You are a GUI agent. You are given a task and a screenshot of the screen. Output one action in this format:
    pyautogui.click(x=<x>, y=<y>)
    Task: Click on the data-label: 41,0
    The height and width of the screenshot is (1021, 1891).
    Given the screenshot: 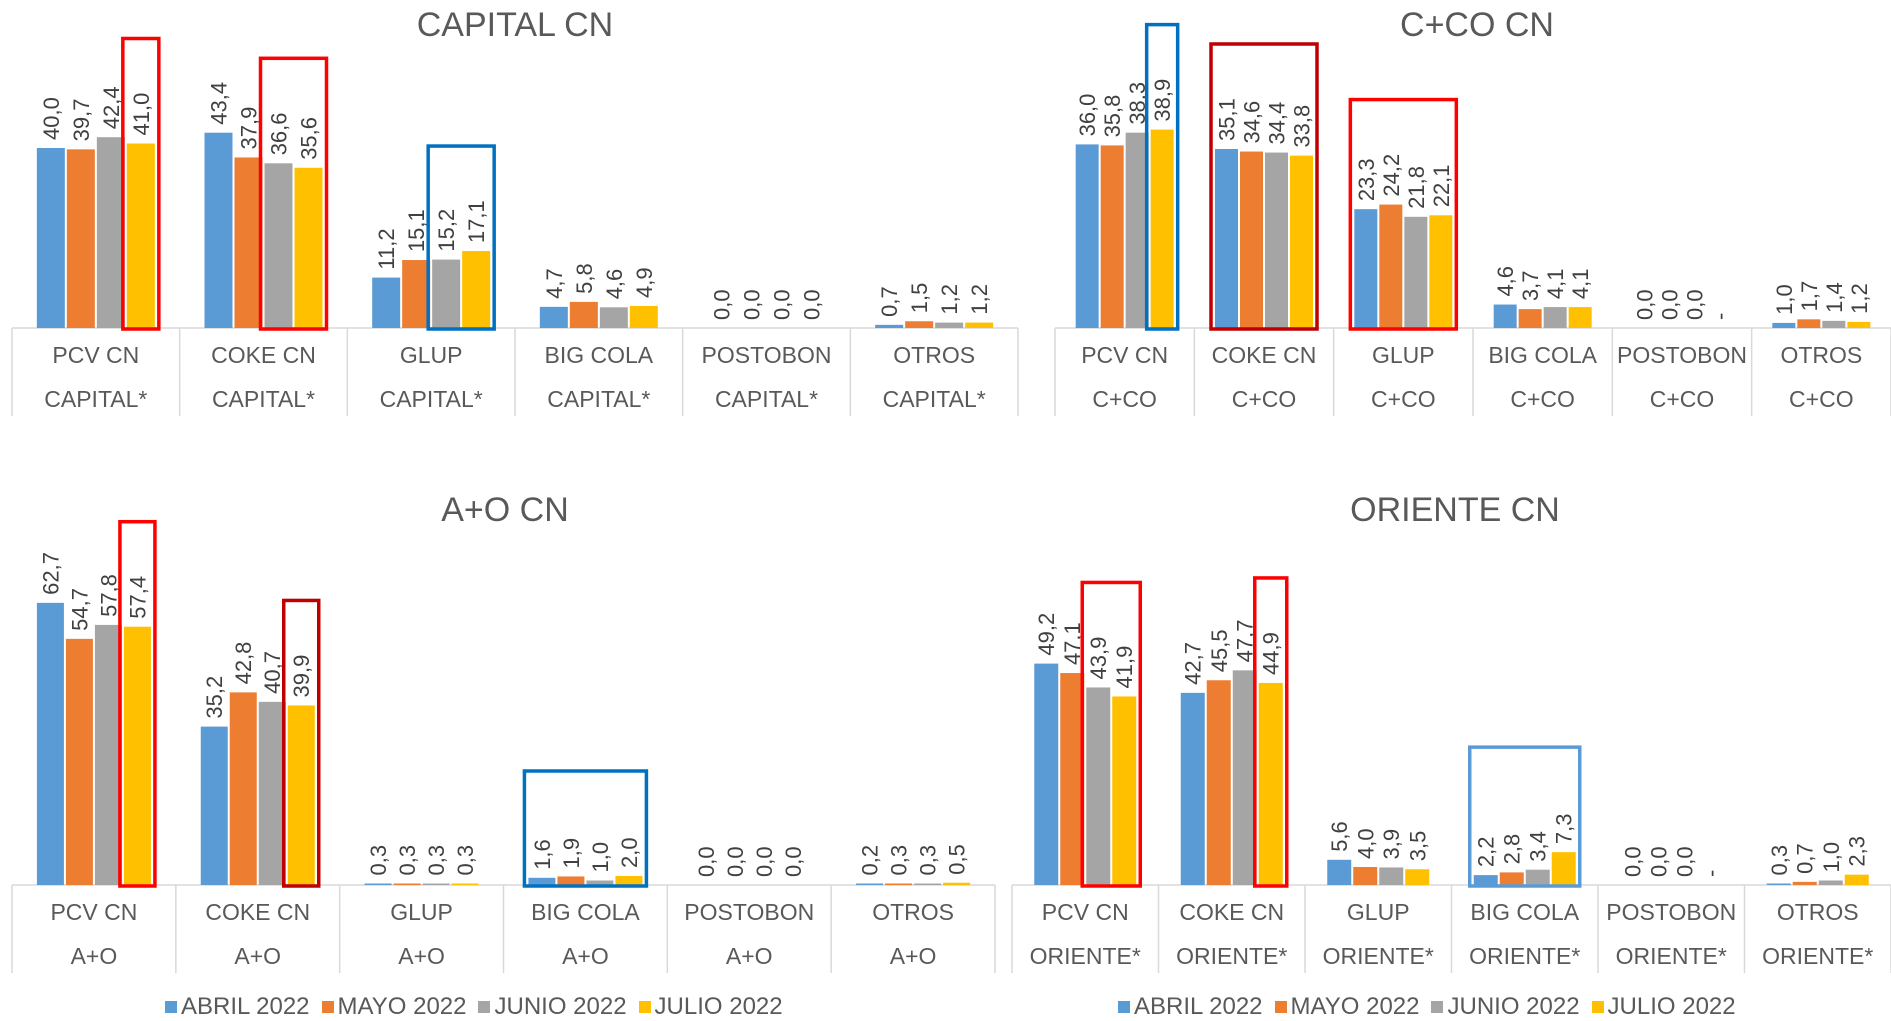 What is the action you would take?
    pyautogui.click(x=141, y=114)
    